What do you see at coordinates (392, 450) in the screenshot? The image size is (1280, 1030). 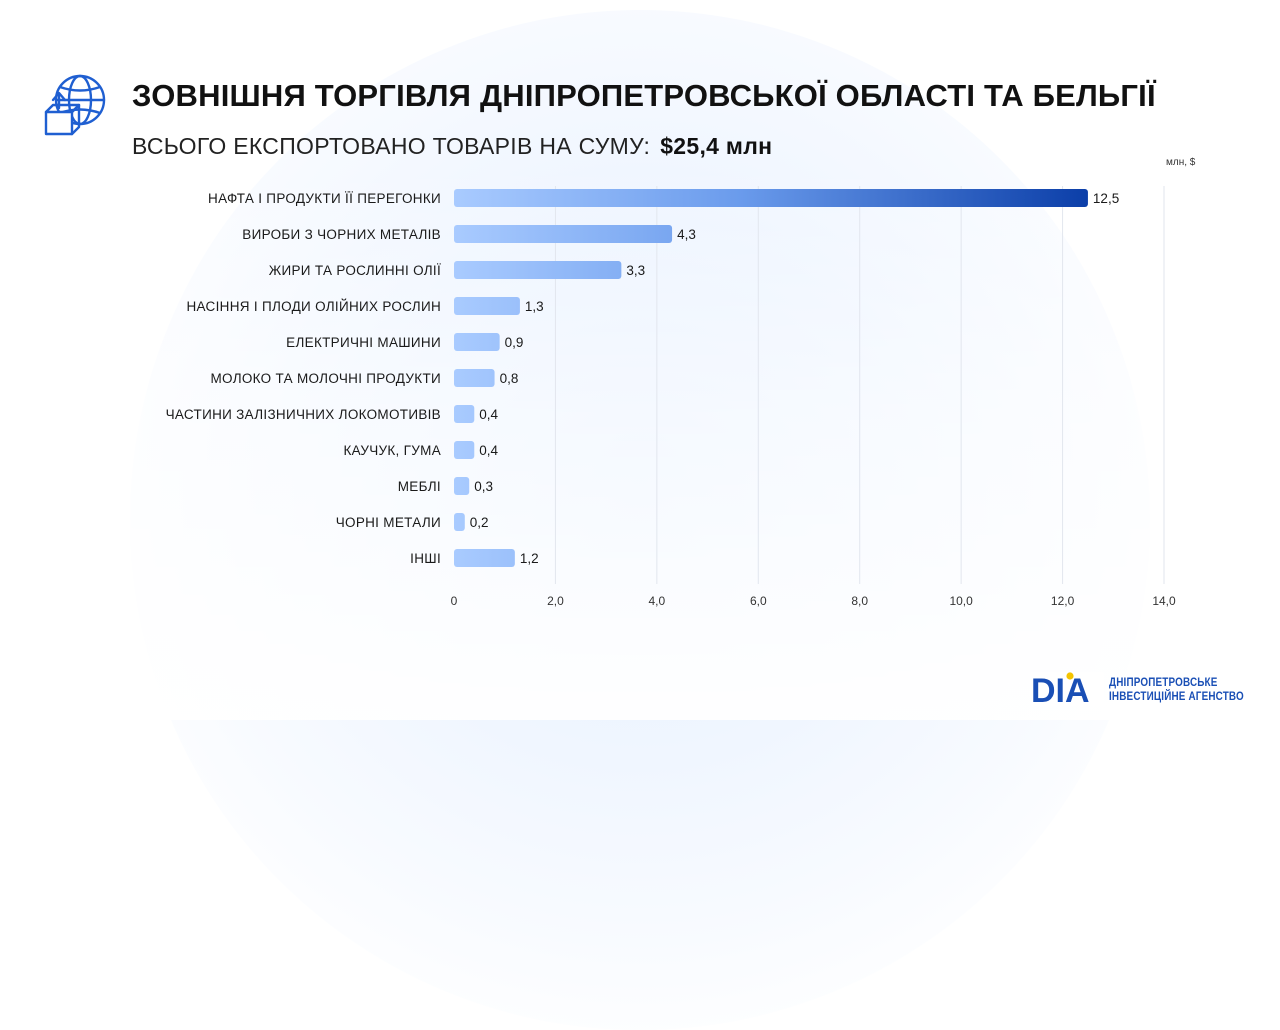 I see `category-label: КАУЧУК, ГУМА` at bounding box center [392, 450].